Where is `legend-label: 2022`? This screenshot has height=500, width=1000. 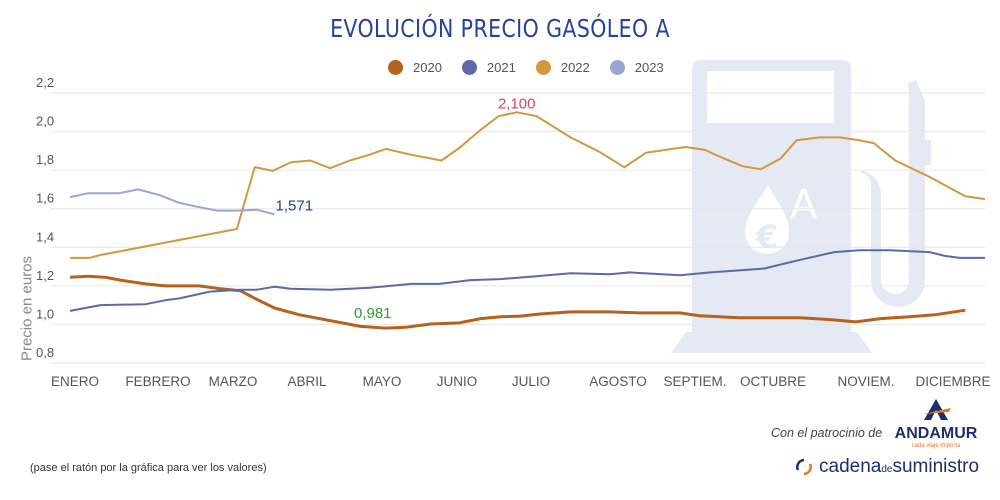
legend-label: 2022 is located at coordinates (575, 67).